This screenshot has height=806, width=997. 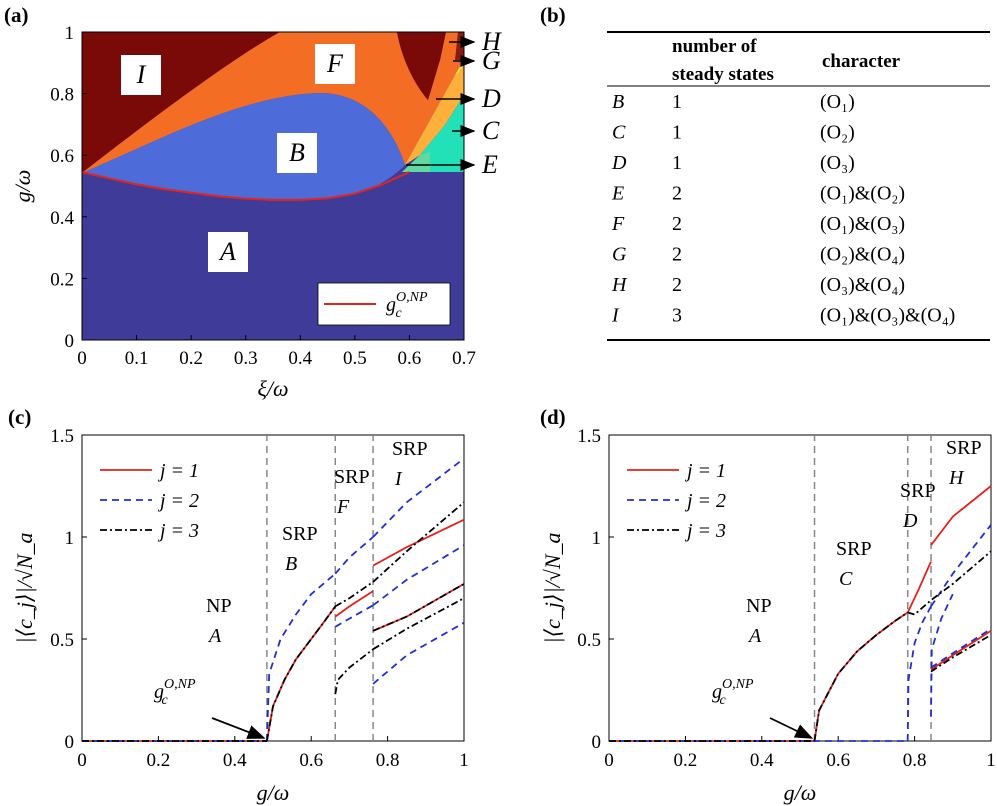 I want to click on region-C, so click(x=433, y=133).